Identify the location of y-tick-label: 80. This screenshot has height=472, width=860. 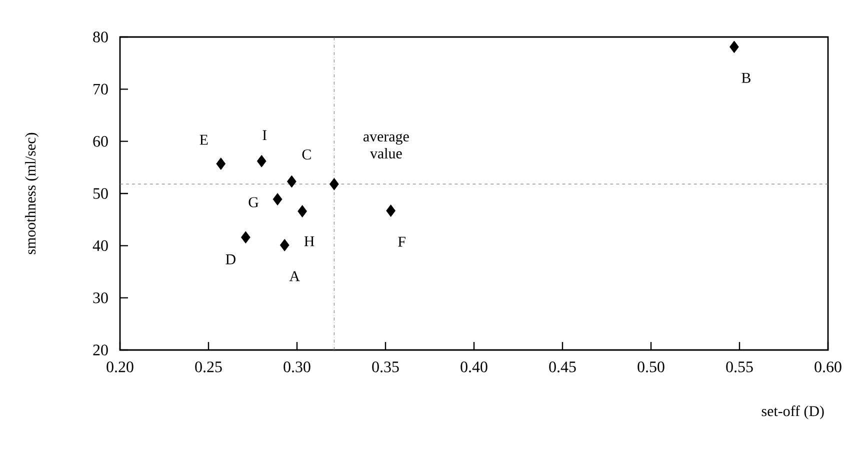
(100, 37).